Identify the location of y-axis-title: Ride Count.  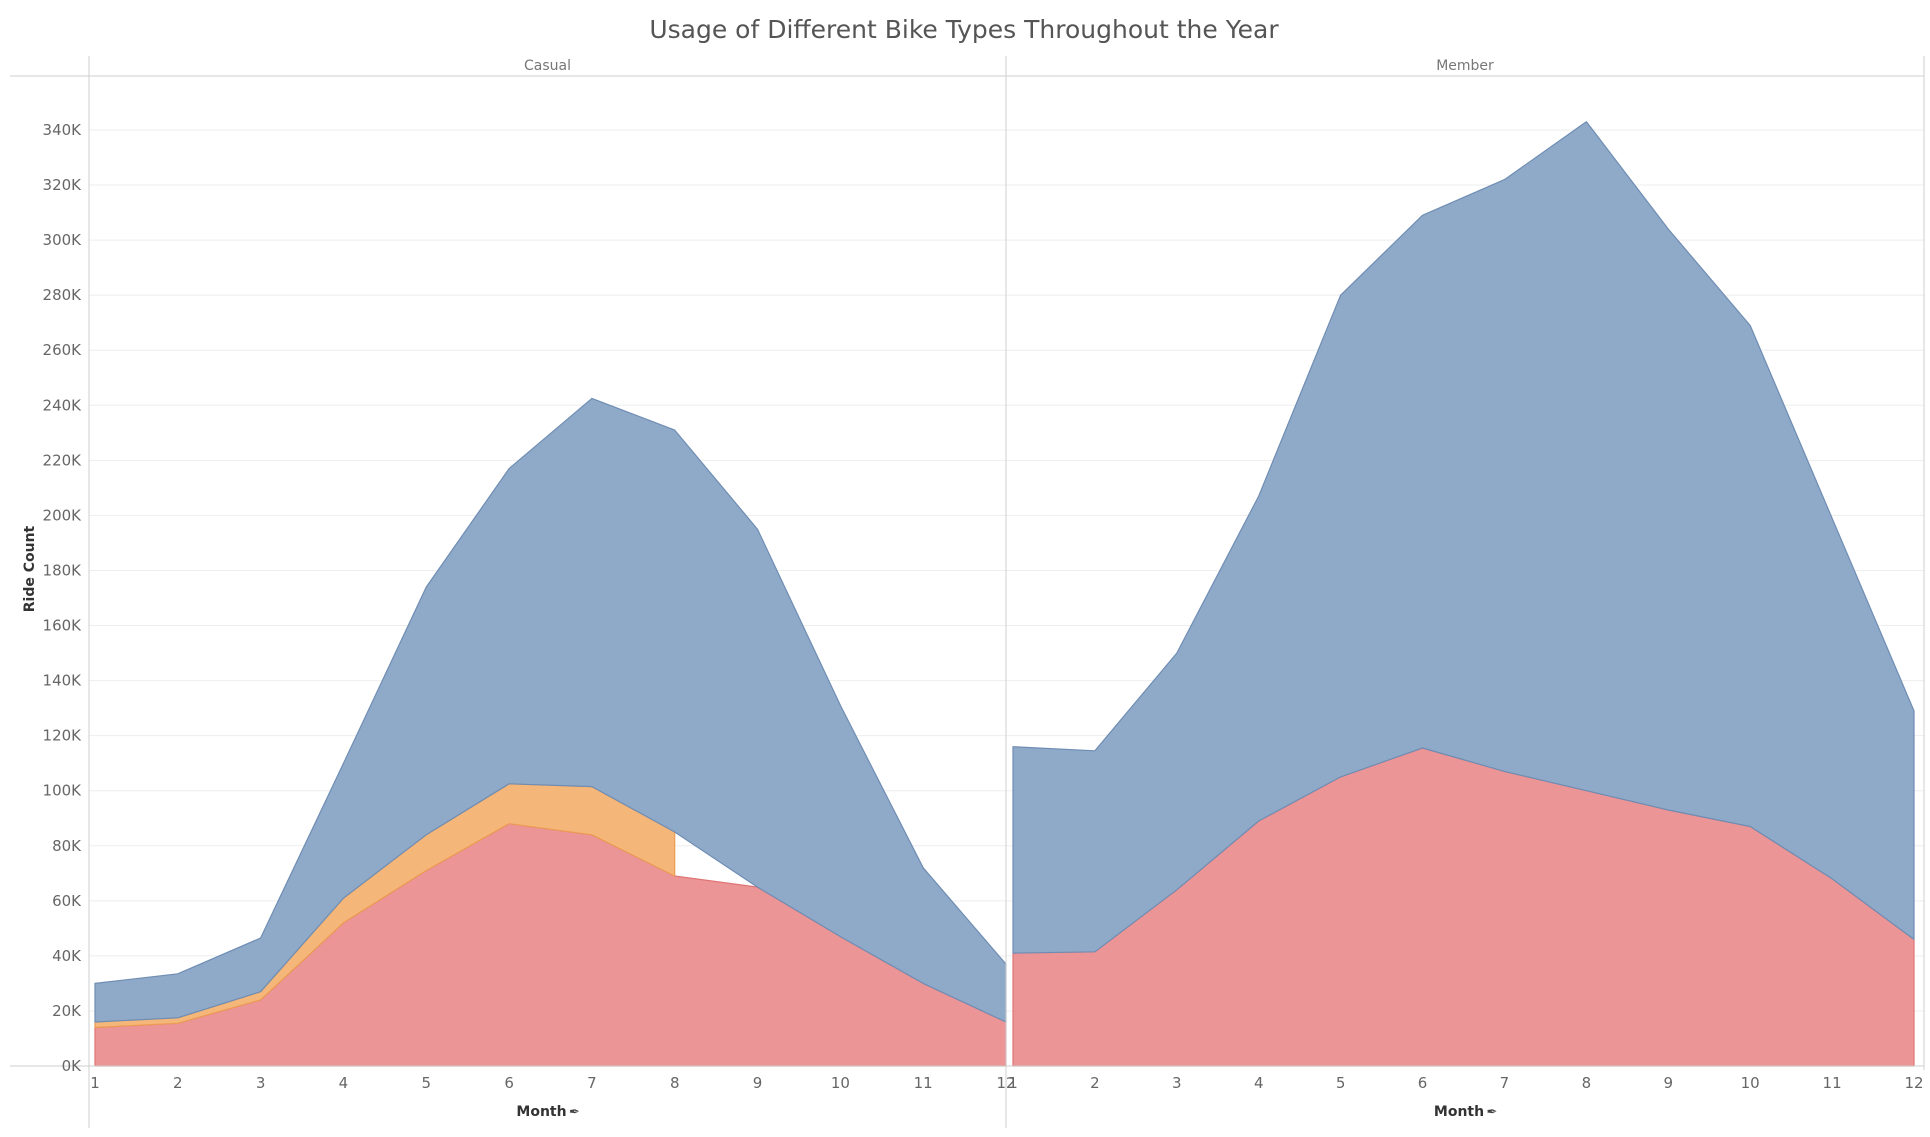
(30, 568).